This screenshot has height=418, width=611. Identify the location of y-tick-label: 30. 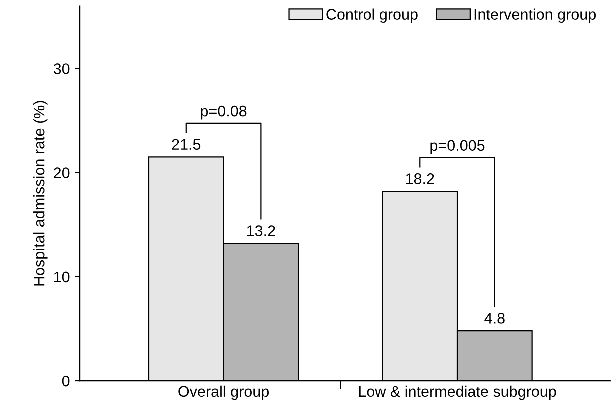
(62, 69).